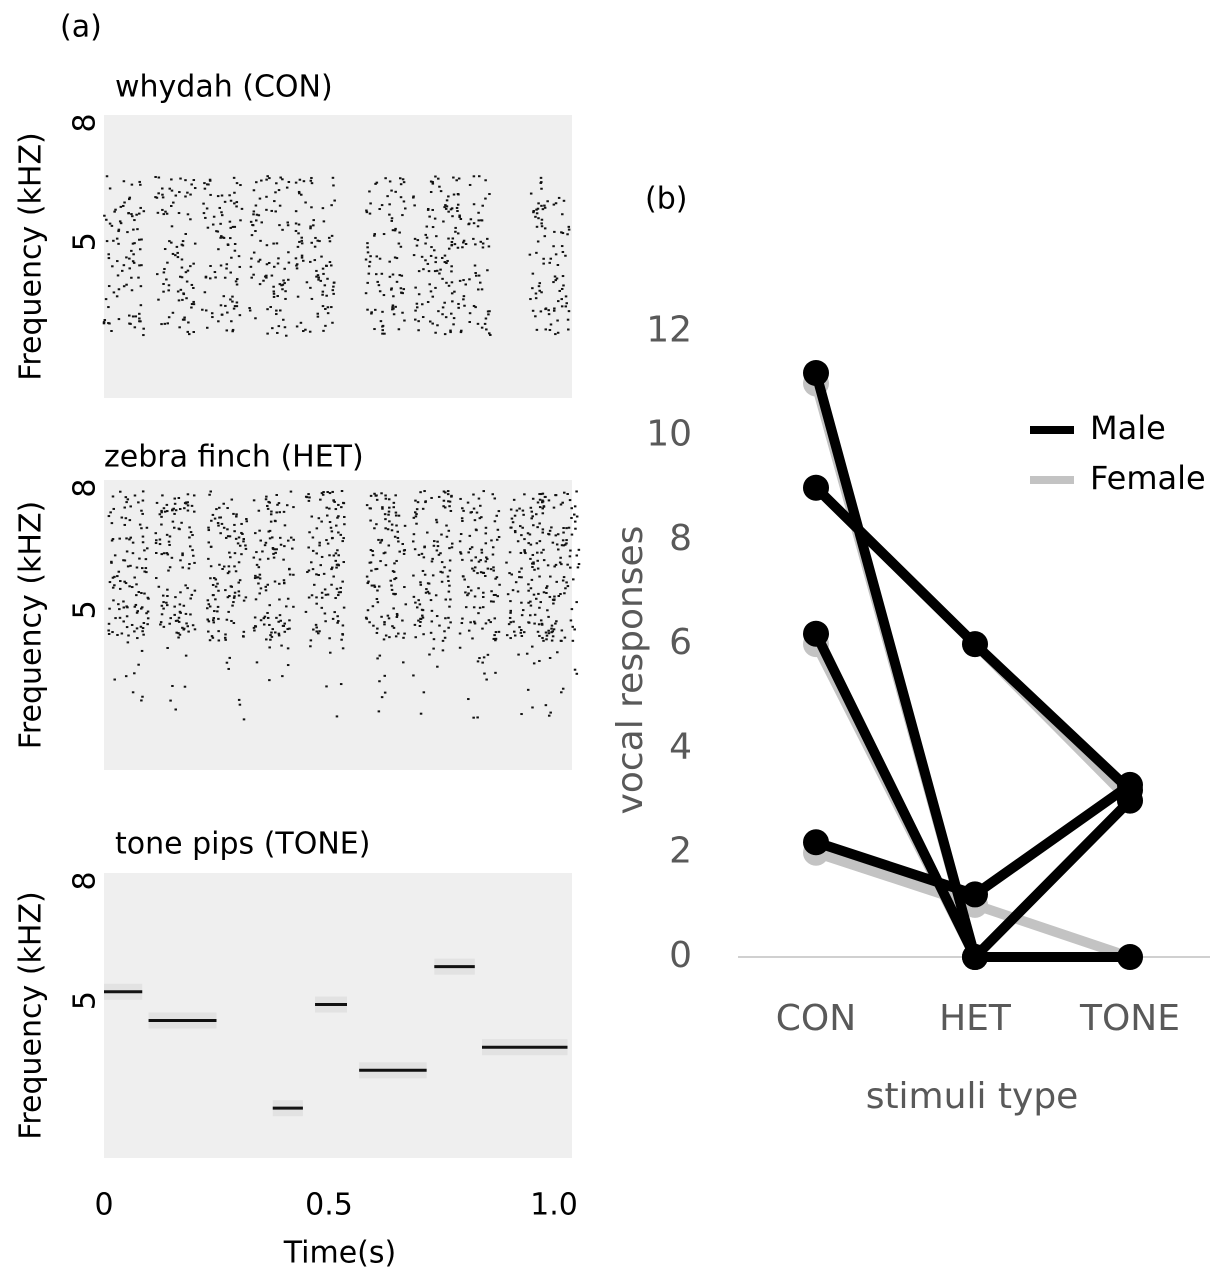 The width and height of the screenshot is (1229, 1283). I want to click on y-tick-label: 8, so click(85, 880).